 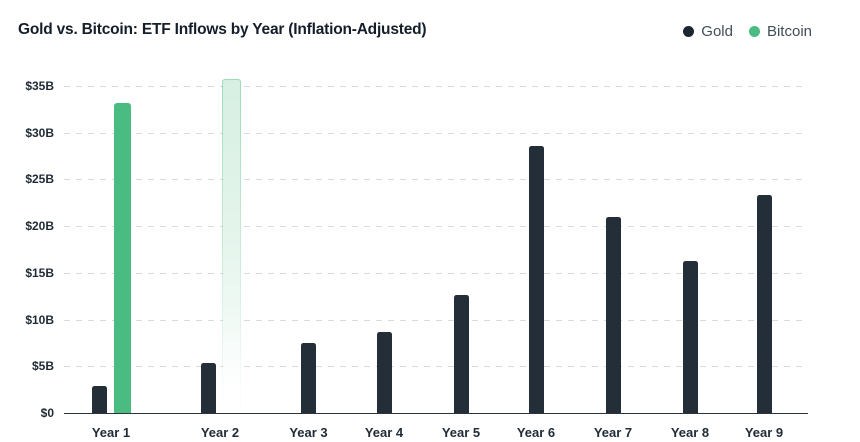 What do you see at coordinates (436, 320) in the screenshot?
I see `gridline-10b` at bounding box center [436, 320].